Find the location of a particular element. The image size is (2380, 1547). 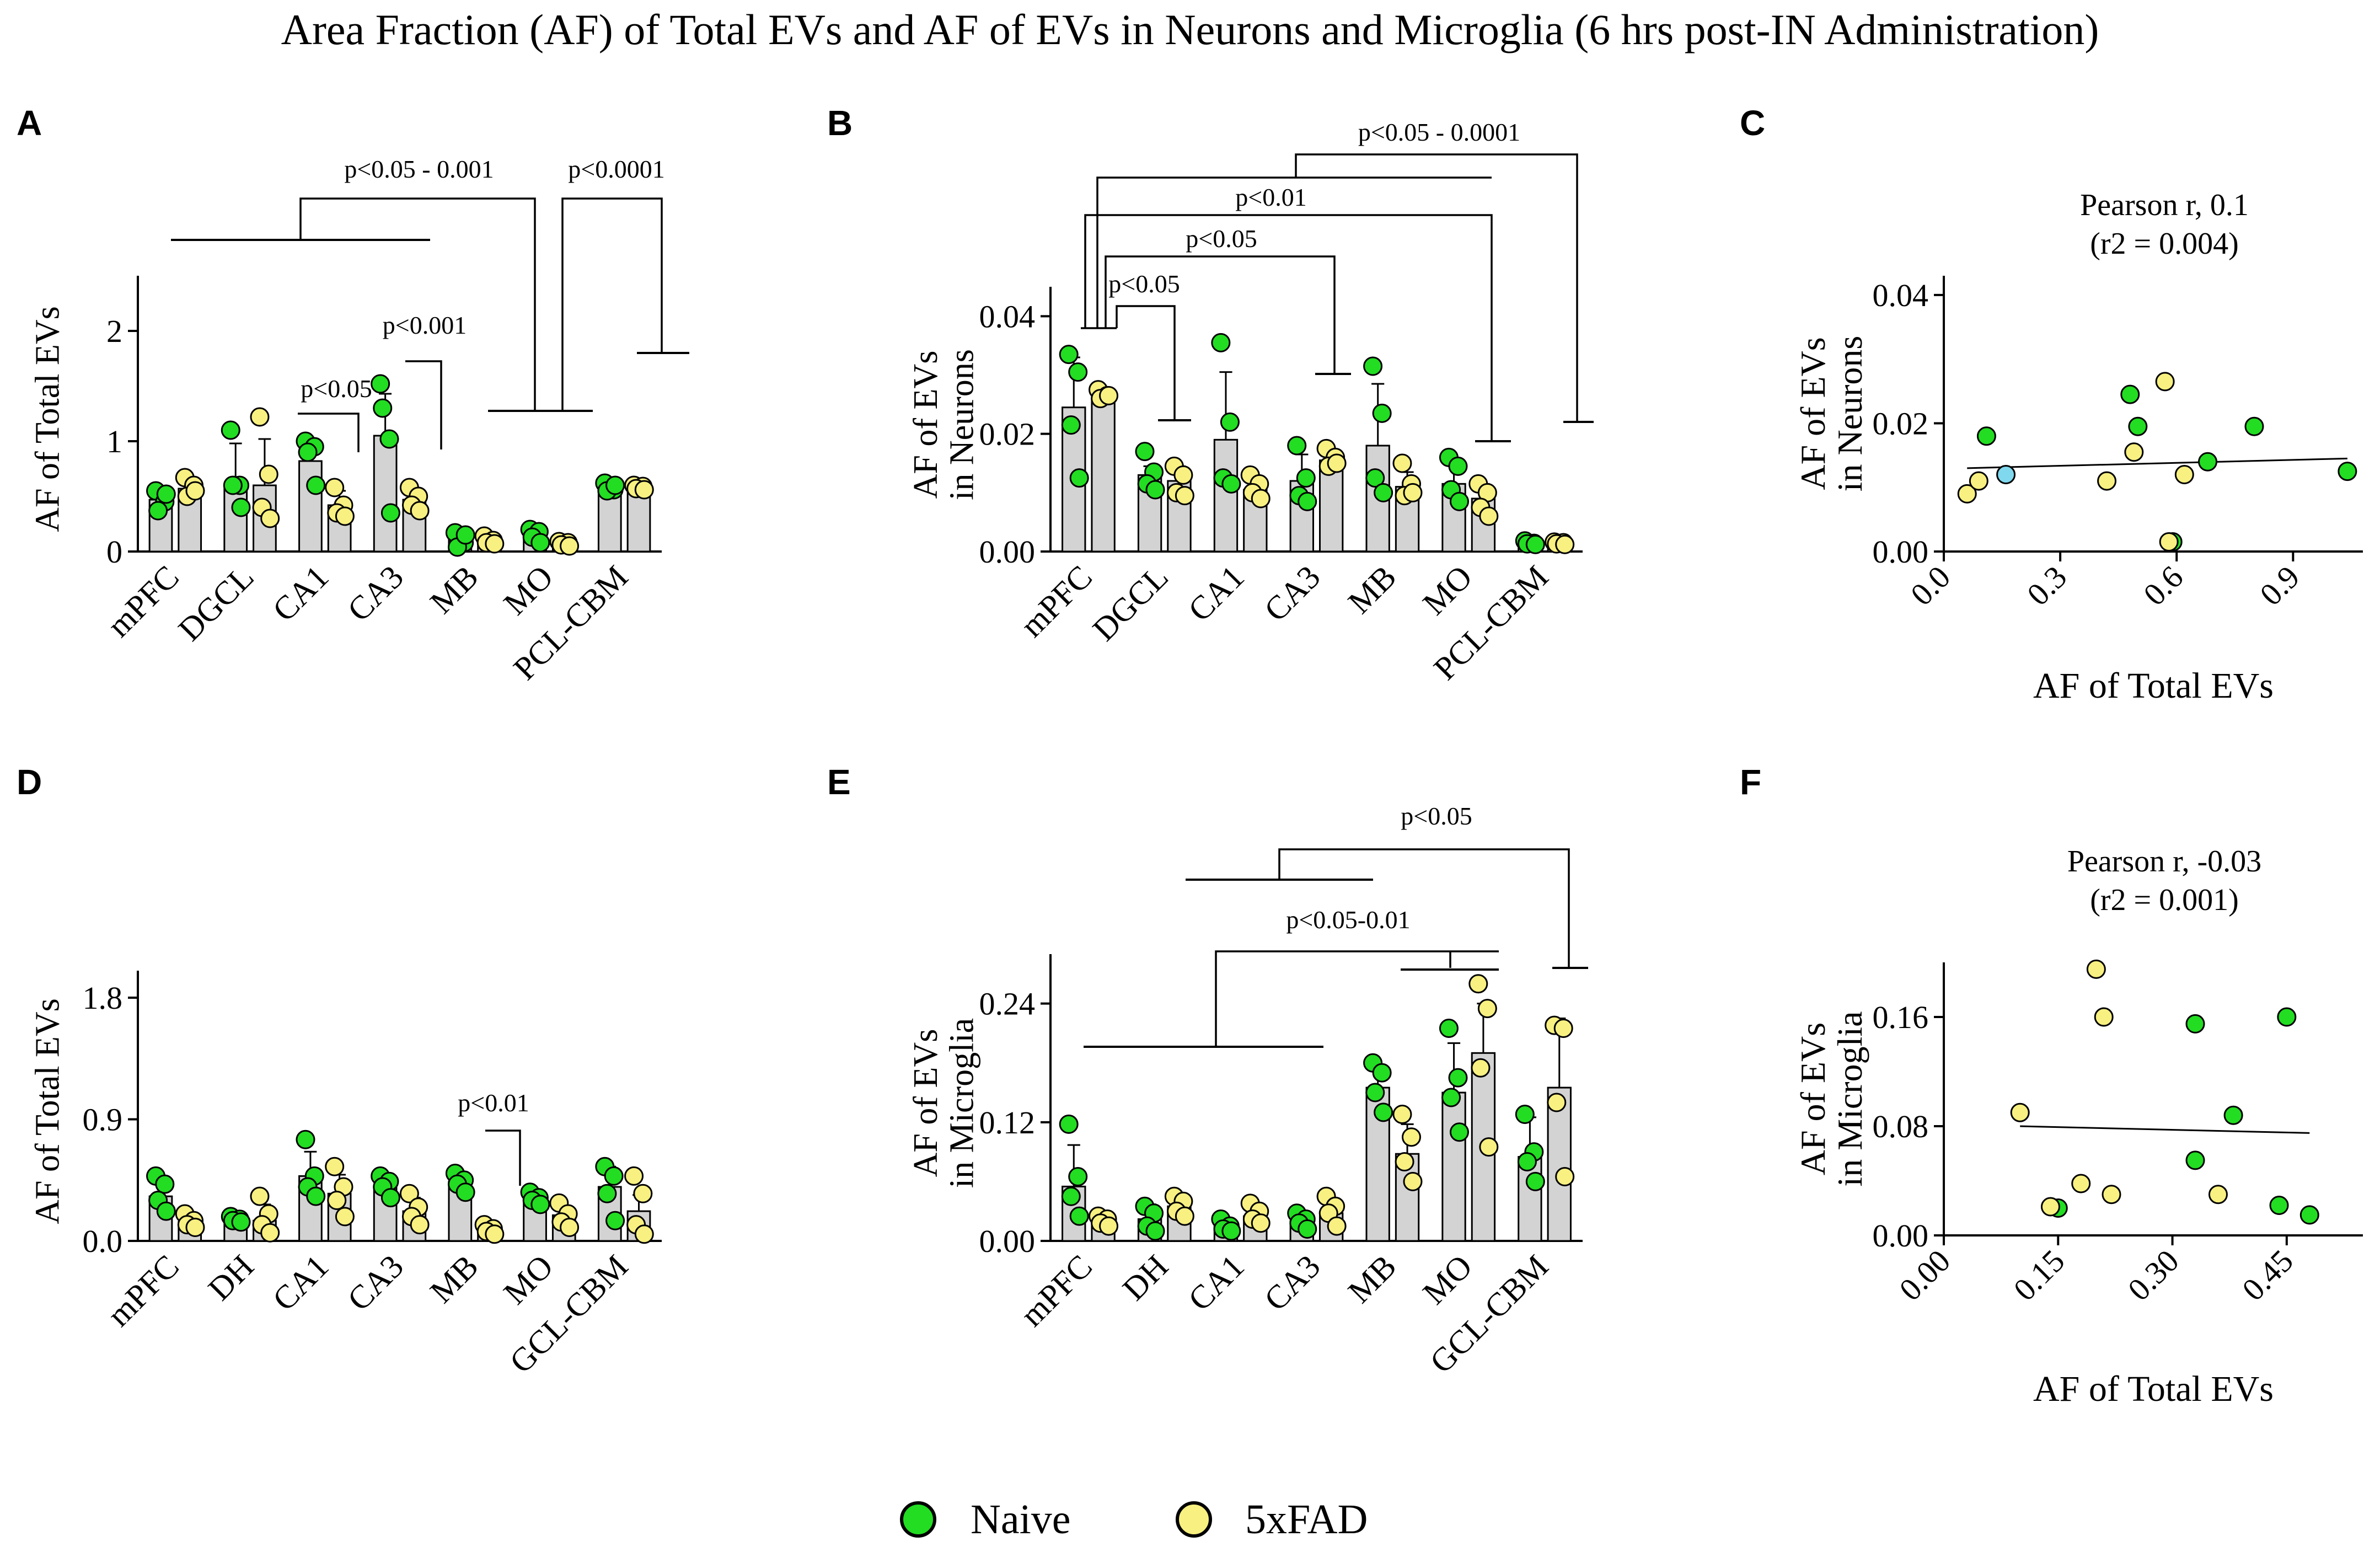

y-tick-label: 0 is located at coordinates (114, 552).